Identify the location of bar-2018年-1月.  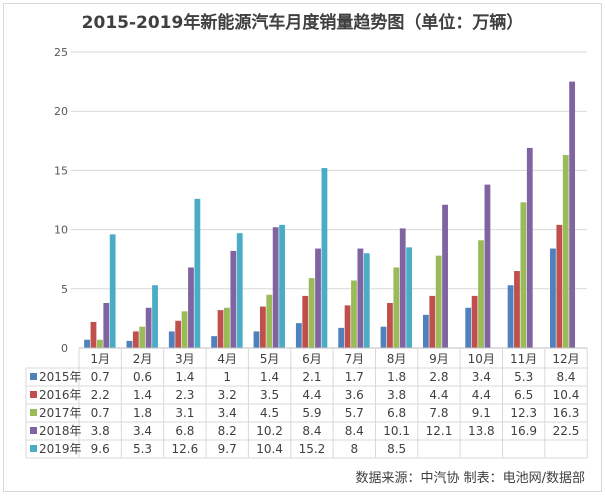
(106, 325).